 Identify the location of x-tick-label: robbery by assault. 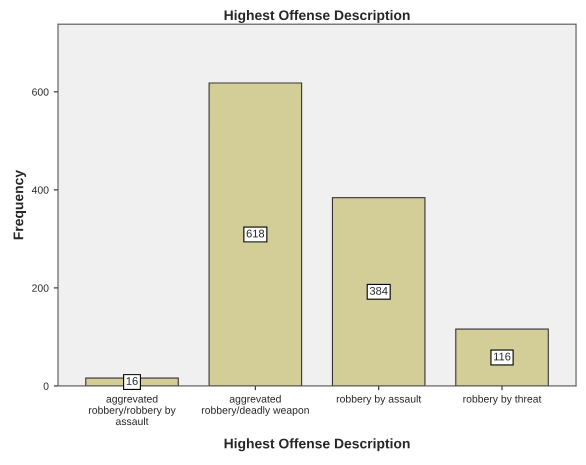
(379, 399).